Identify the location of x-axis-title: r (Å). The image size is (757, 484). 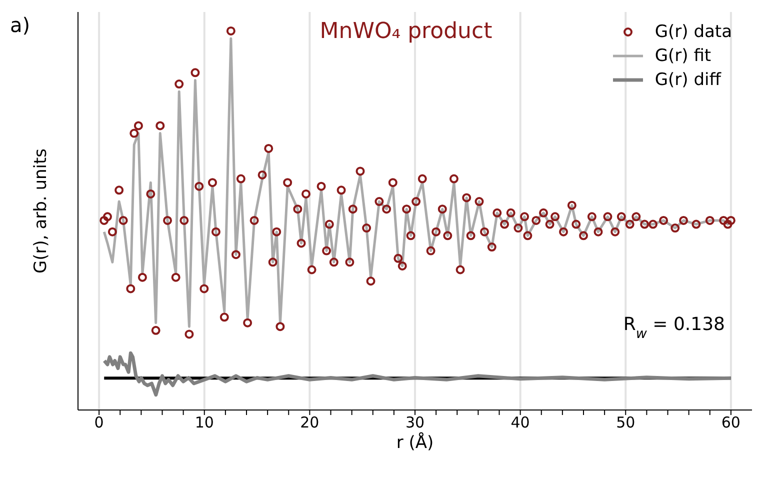
(415, 442).